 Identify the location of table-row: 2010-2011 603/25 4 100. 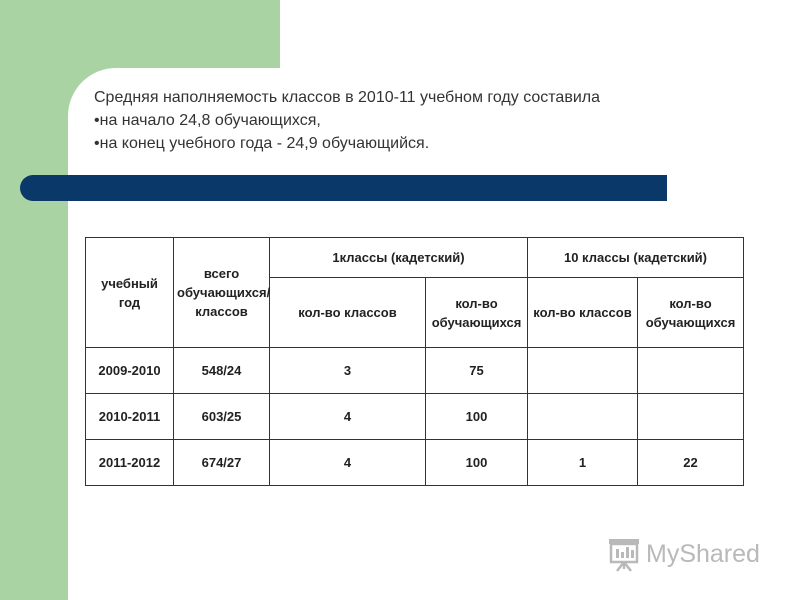
(414, 416).